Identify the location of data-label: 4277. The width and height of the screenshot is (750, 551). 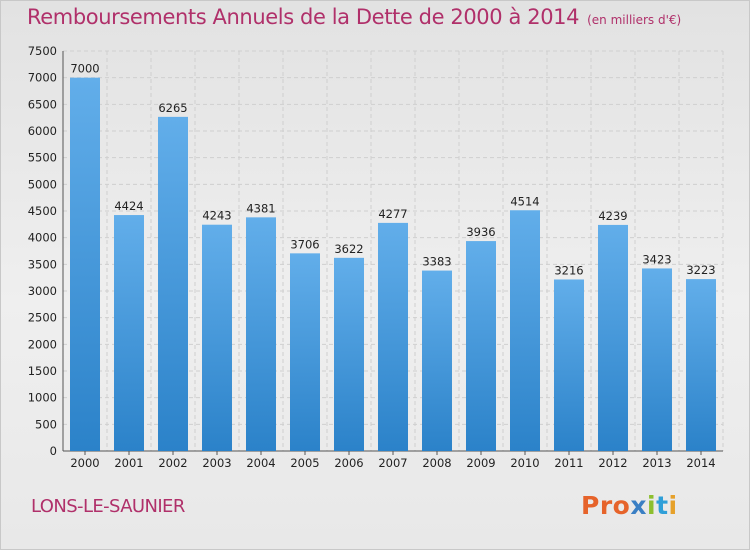
(392, 214).